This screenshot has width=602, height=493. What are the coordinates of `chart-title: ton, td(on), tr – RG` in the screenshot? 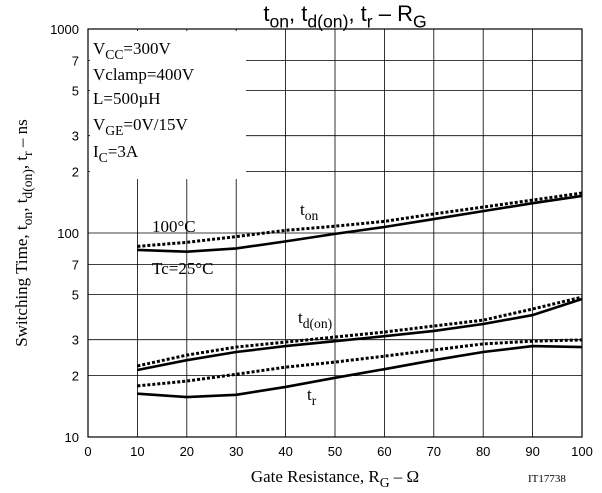 It's located at (344, 16).